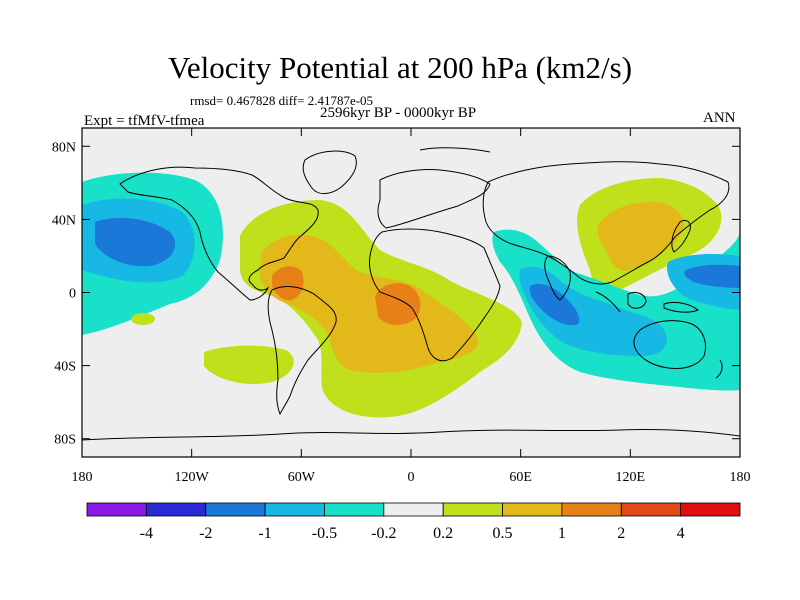  Describe the element at coordinates (712, 276) in the screenshot. I see `contour-neg1-west-pacific` at that location.